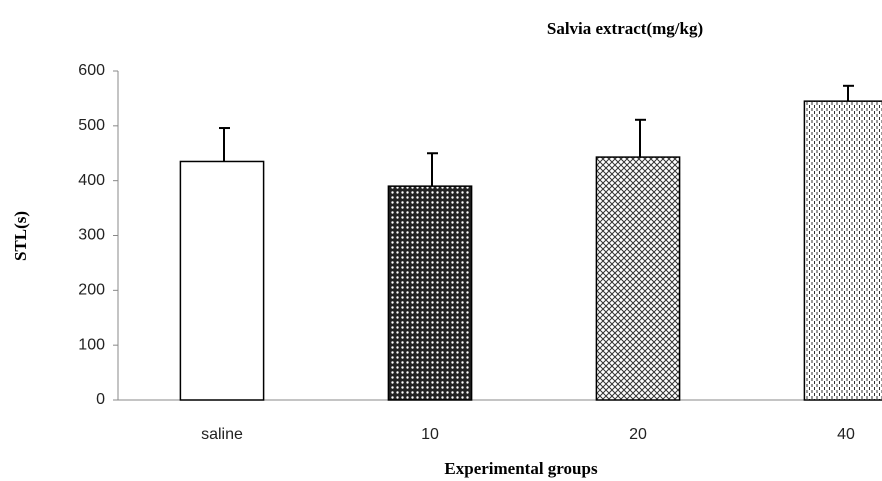  What do you see at coordinates (100, 399) in the screenshot?
I see `y-tick-label: 0` at bounding box center [100, 399].